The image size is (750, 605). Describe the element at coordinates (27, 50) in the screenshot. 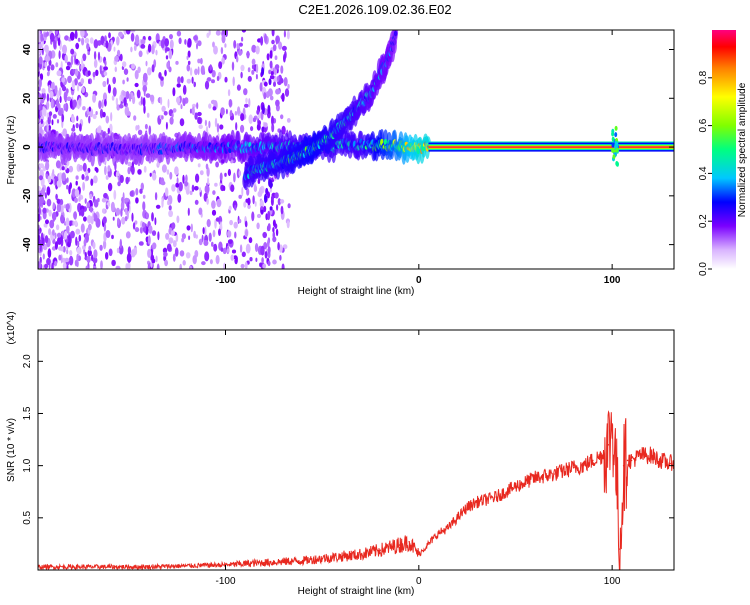

I see `y-tick-label: 40` at that location.